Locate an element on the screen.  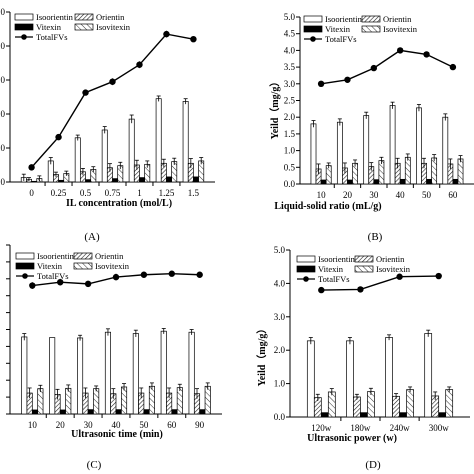
x-tick-label: 0.75 is located at coordinates (113, 193).